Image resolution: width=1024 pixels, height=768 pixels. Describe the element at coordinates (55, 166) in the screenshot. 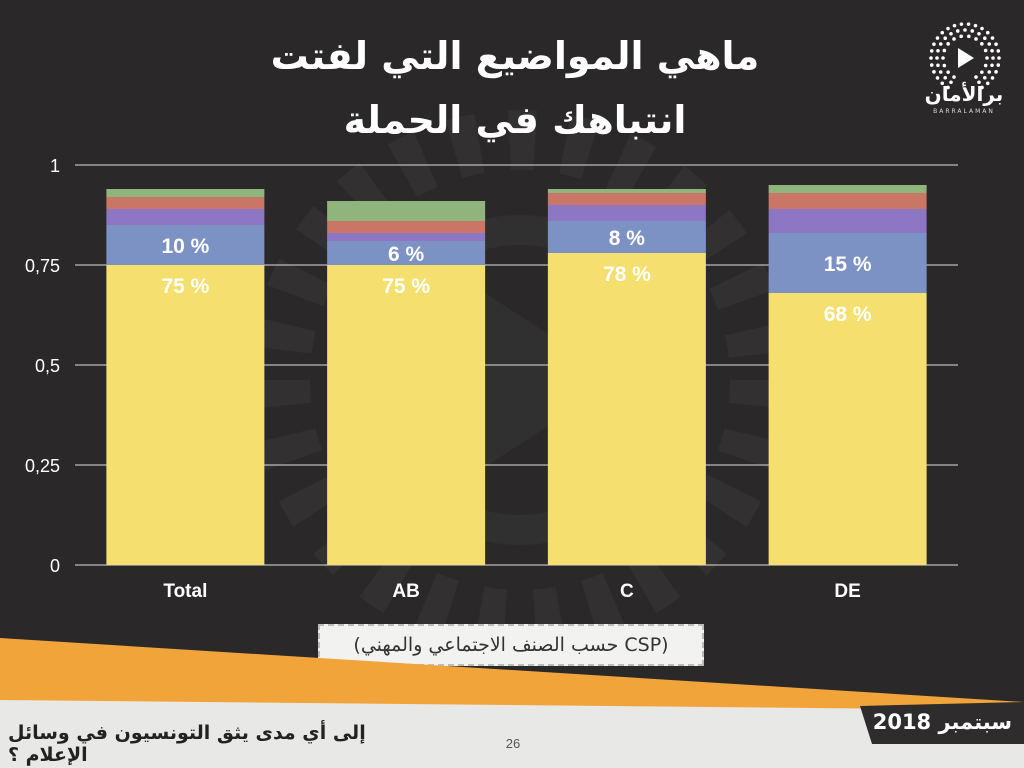

I see `y-tick-label: 1` at that location.